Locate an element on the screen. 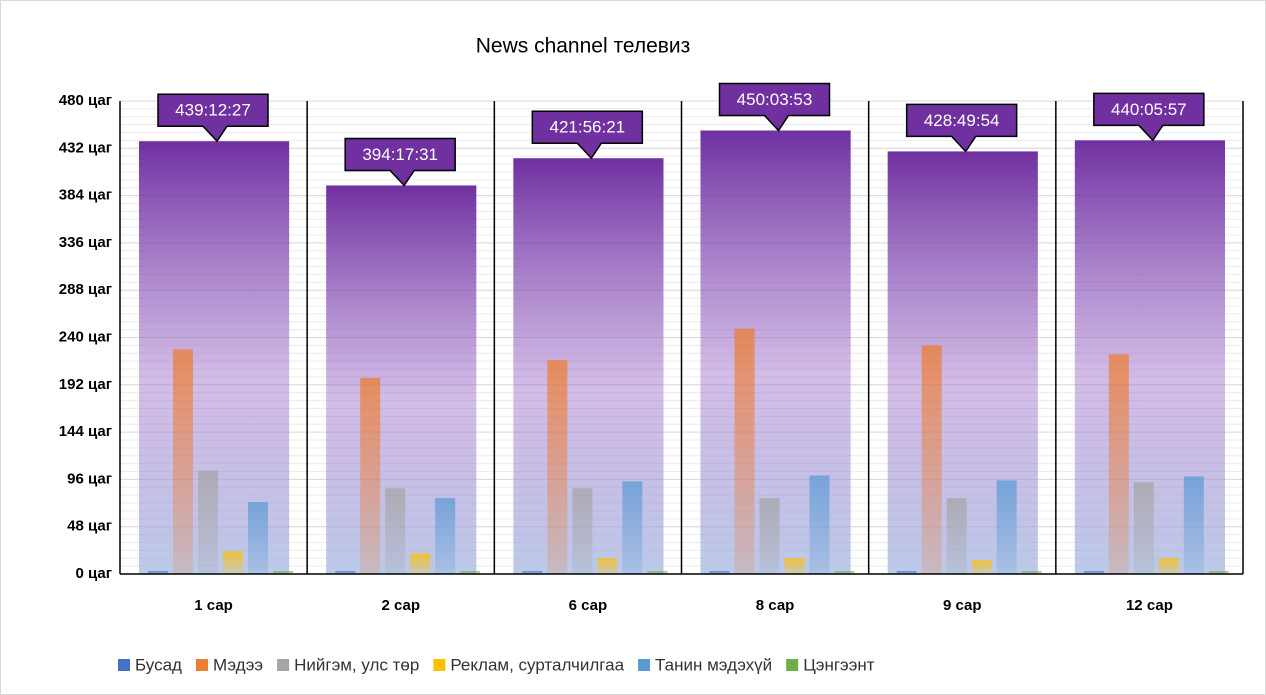 Image resolution: width=1266 pixels, height=695 pixels. chart-title: News channel телевиз is located at coordinates (583, 46).